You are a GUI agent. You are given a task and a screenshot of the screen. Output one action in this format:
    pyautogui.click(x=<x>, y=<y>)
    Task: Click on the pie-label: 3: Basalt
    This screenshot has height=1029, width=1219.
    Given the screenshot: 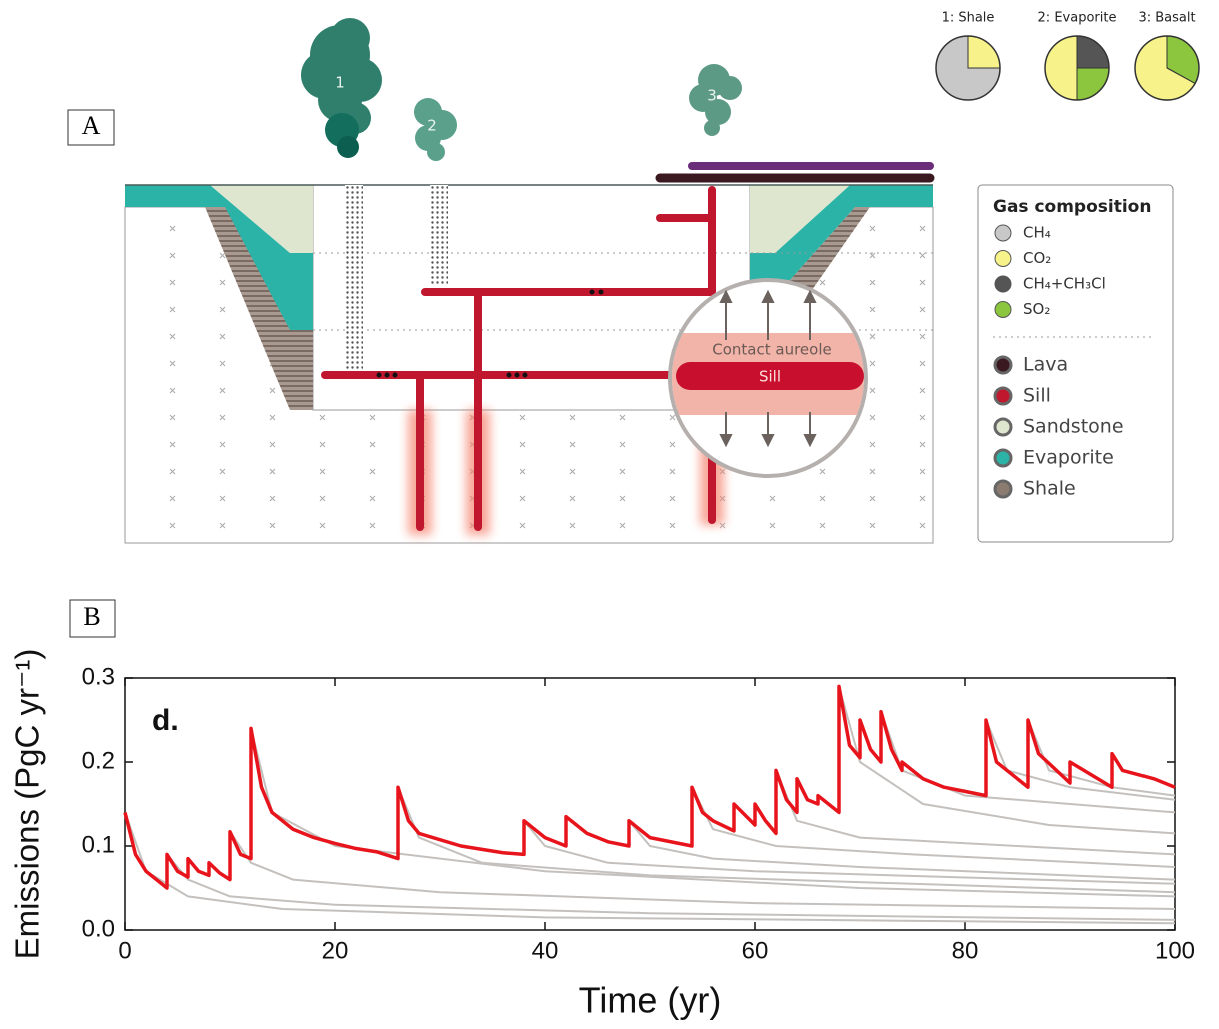 What is the action you would take?
    pyautogui.click(x=1166, y=18)
    